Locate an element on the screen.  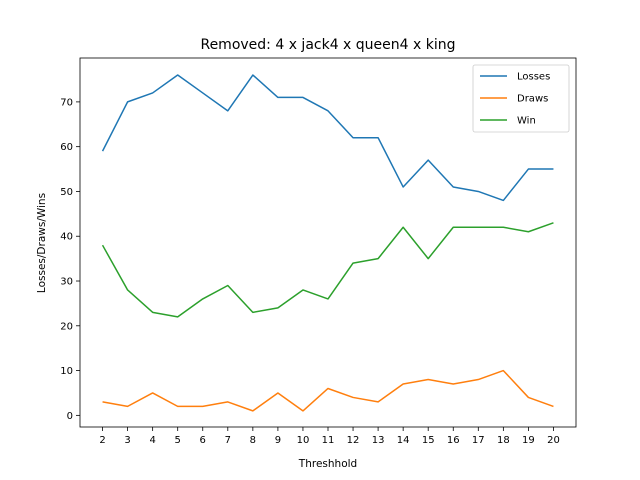
x-tick-label: 7 is located at coordinates (228, 440).